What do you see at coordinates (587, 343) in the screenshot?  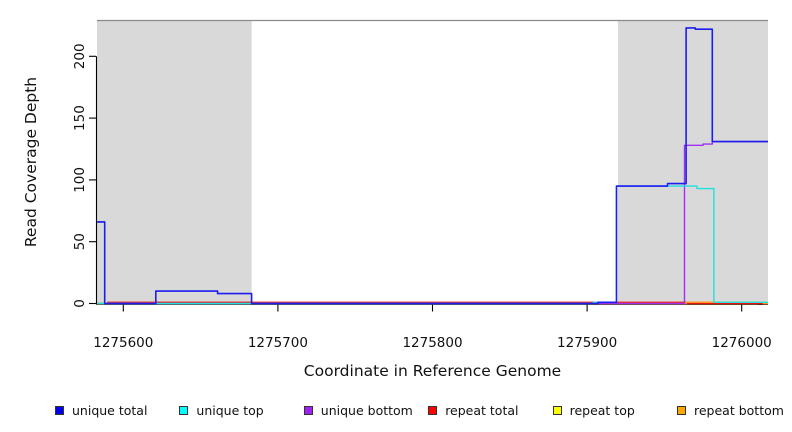 I see `x-tick-label: 1275900` at bounding box center [587, 343].